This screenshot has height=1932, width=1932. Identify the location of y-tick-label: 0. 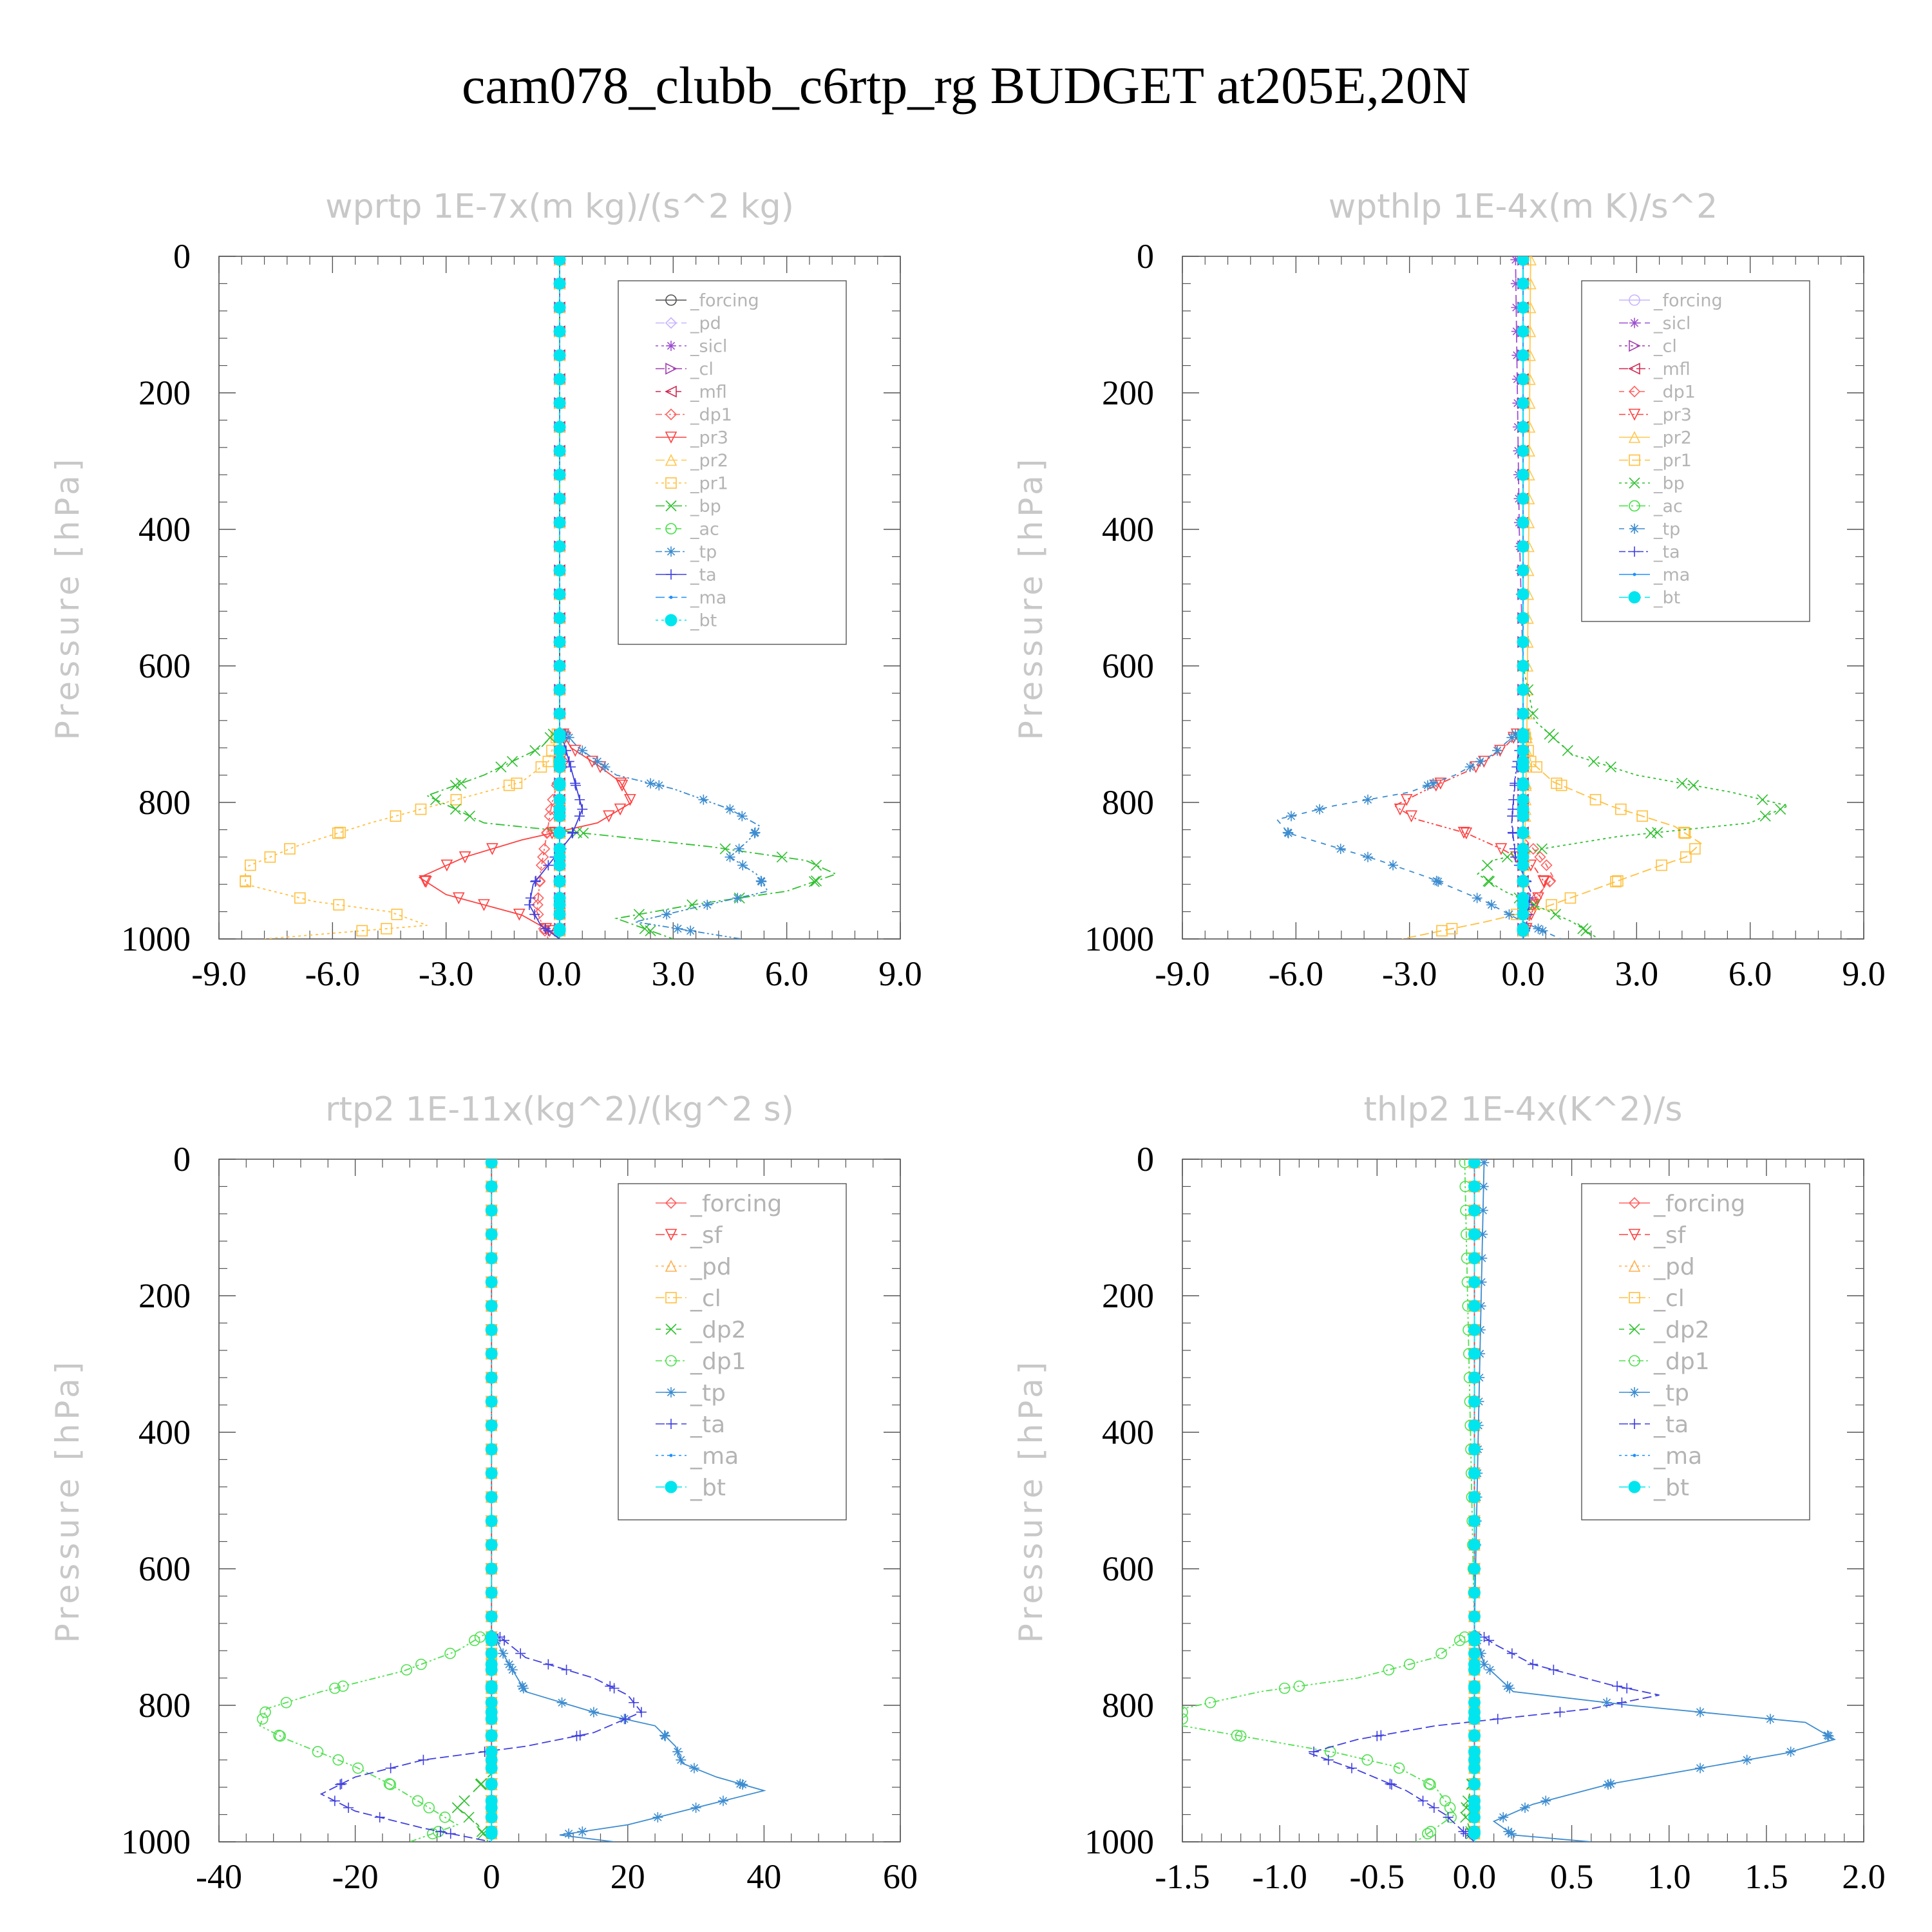
(1145, 1159).